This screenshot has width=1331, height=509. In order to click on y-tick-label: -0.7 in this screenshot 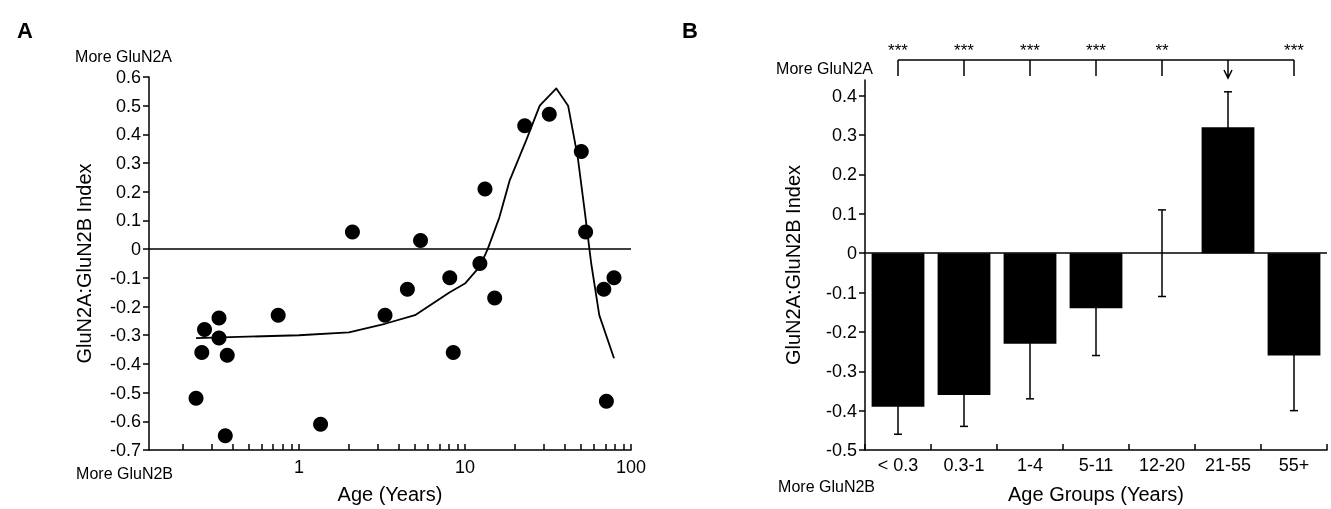, I will do `click(125, 450)`.